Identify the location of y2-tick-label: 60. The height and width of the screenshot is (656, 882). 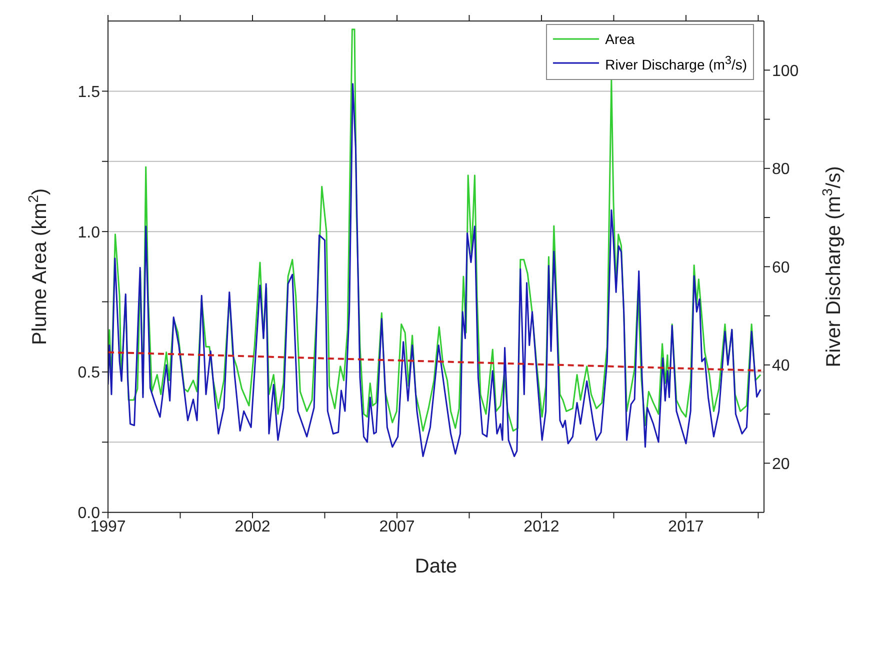
(781, 267).